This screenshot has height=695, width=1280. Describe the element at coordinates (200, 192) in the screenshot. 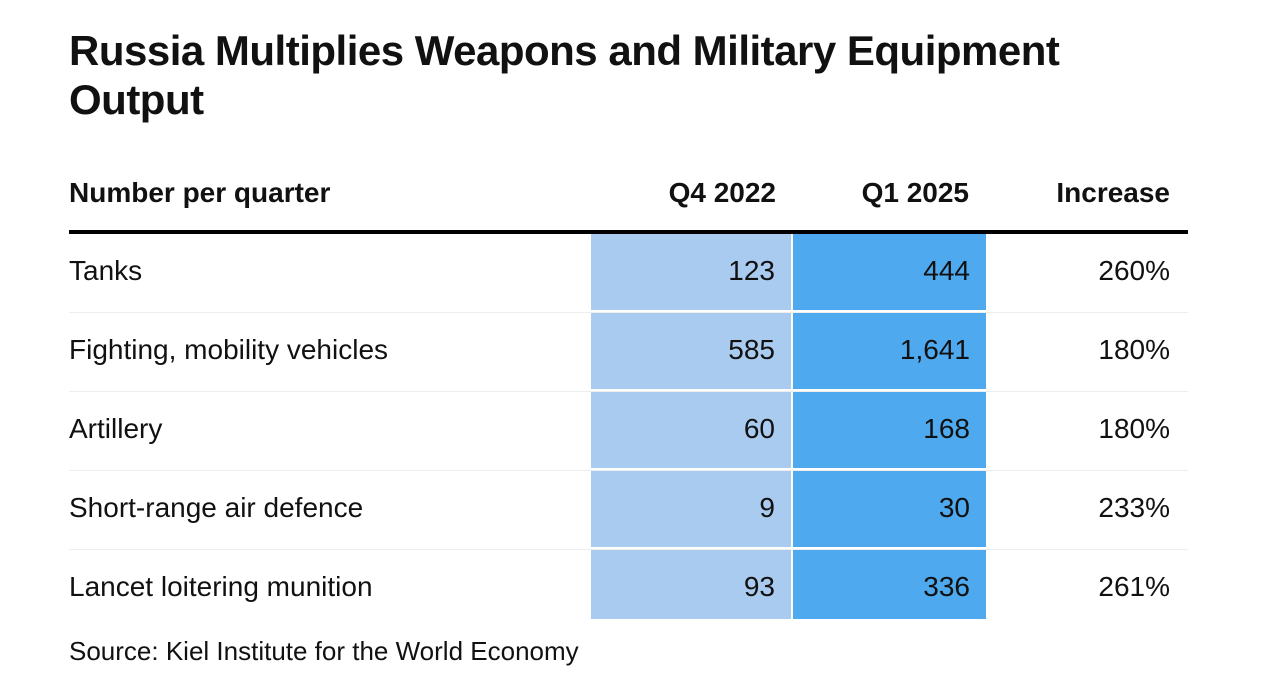

I see `column-header-label: Number per quarter` at that location.